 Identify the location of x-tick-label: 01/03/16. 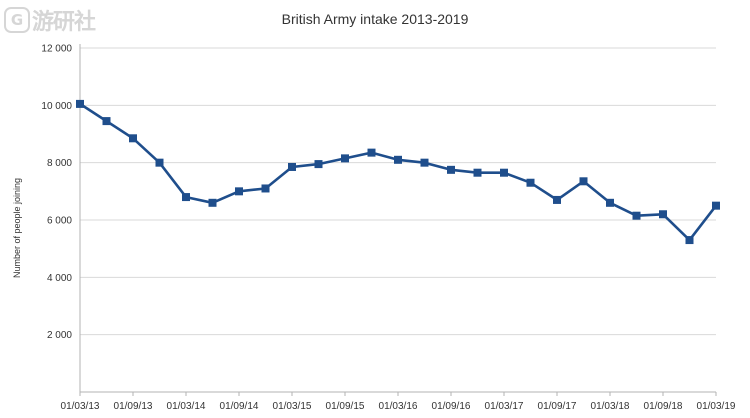
(398, 406).